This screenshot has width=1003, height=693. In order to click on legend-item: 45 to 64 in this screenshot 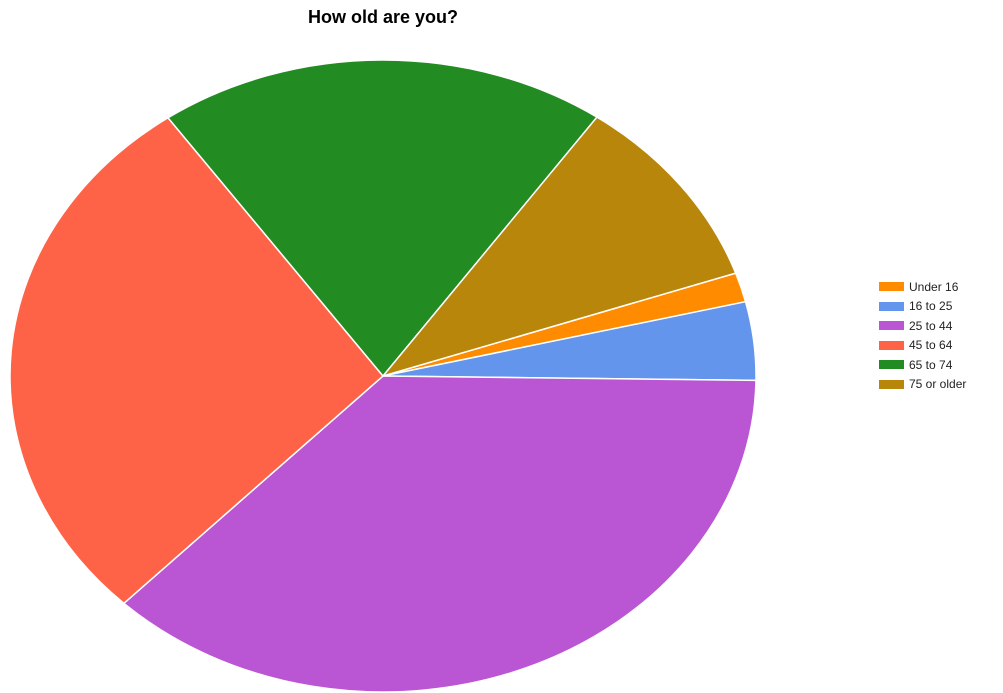, I will do `click(922, 346)`.